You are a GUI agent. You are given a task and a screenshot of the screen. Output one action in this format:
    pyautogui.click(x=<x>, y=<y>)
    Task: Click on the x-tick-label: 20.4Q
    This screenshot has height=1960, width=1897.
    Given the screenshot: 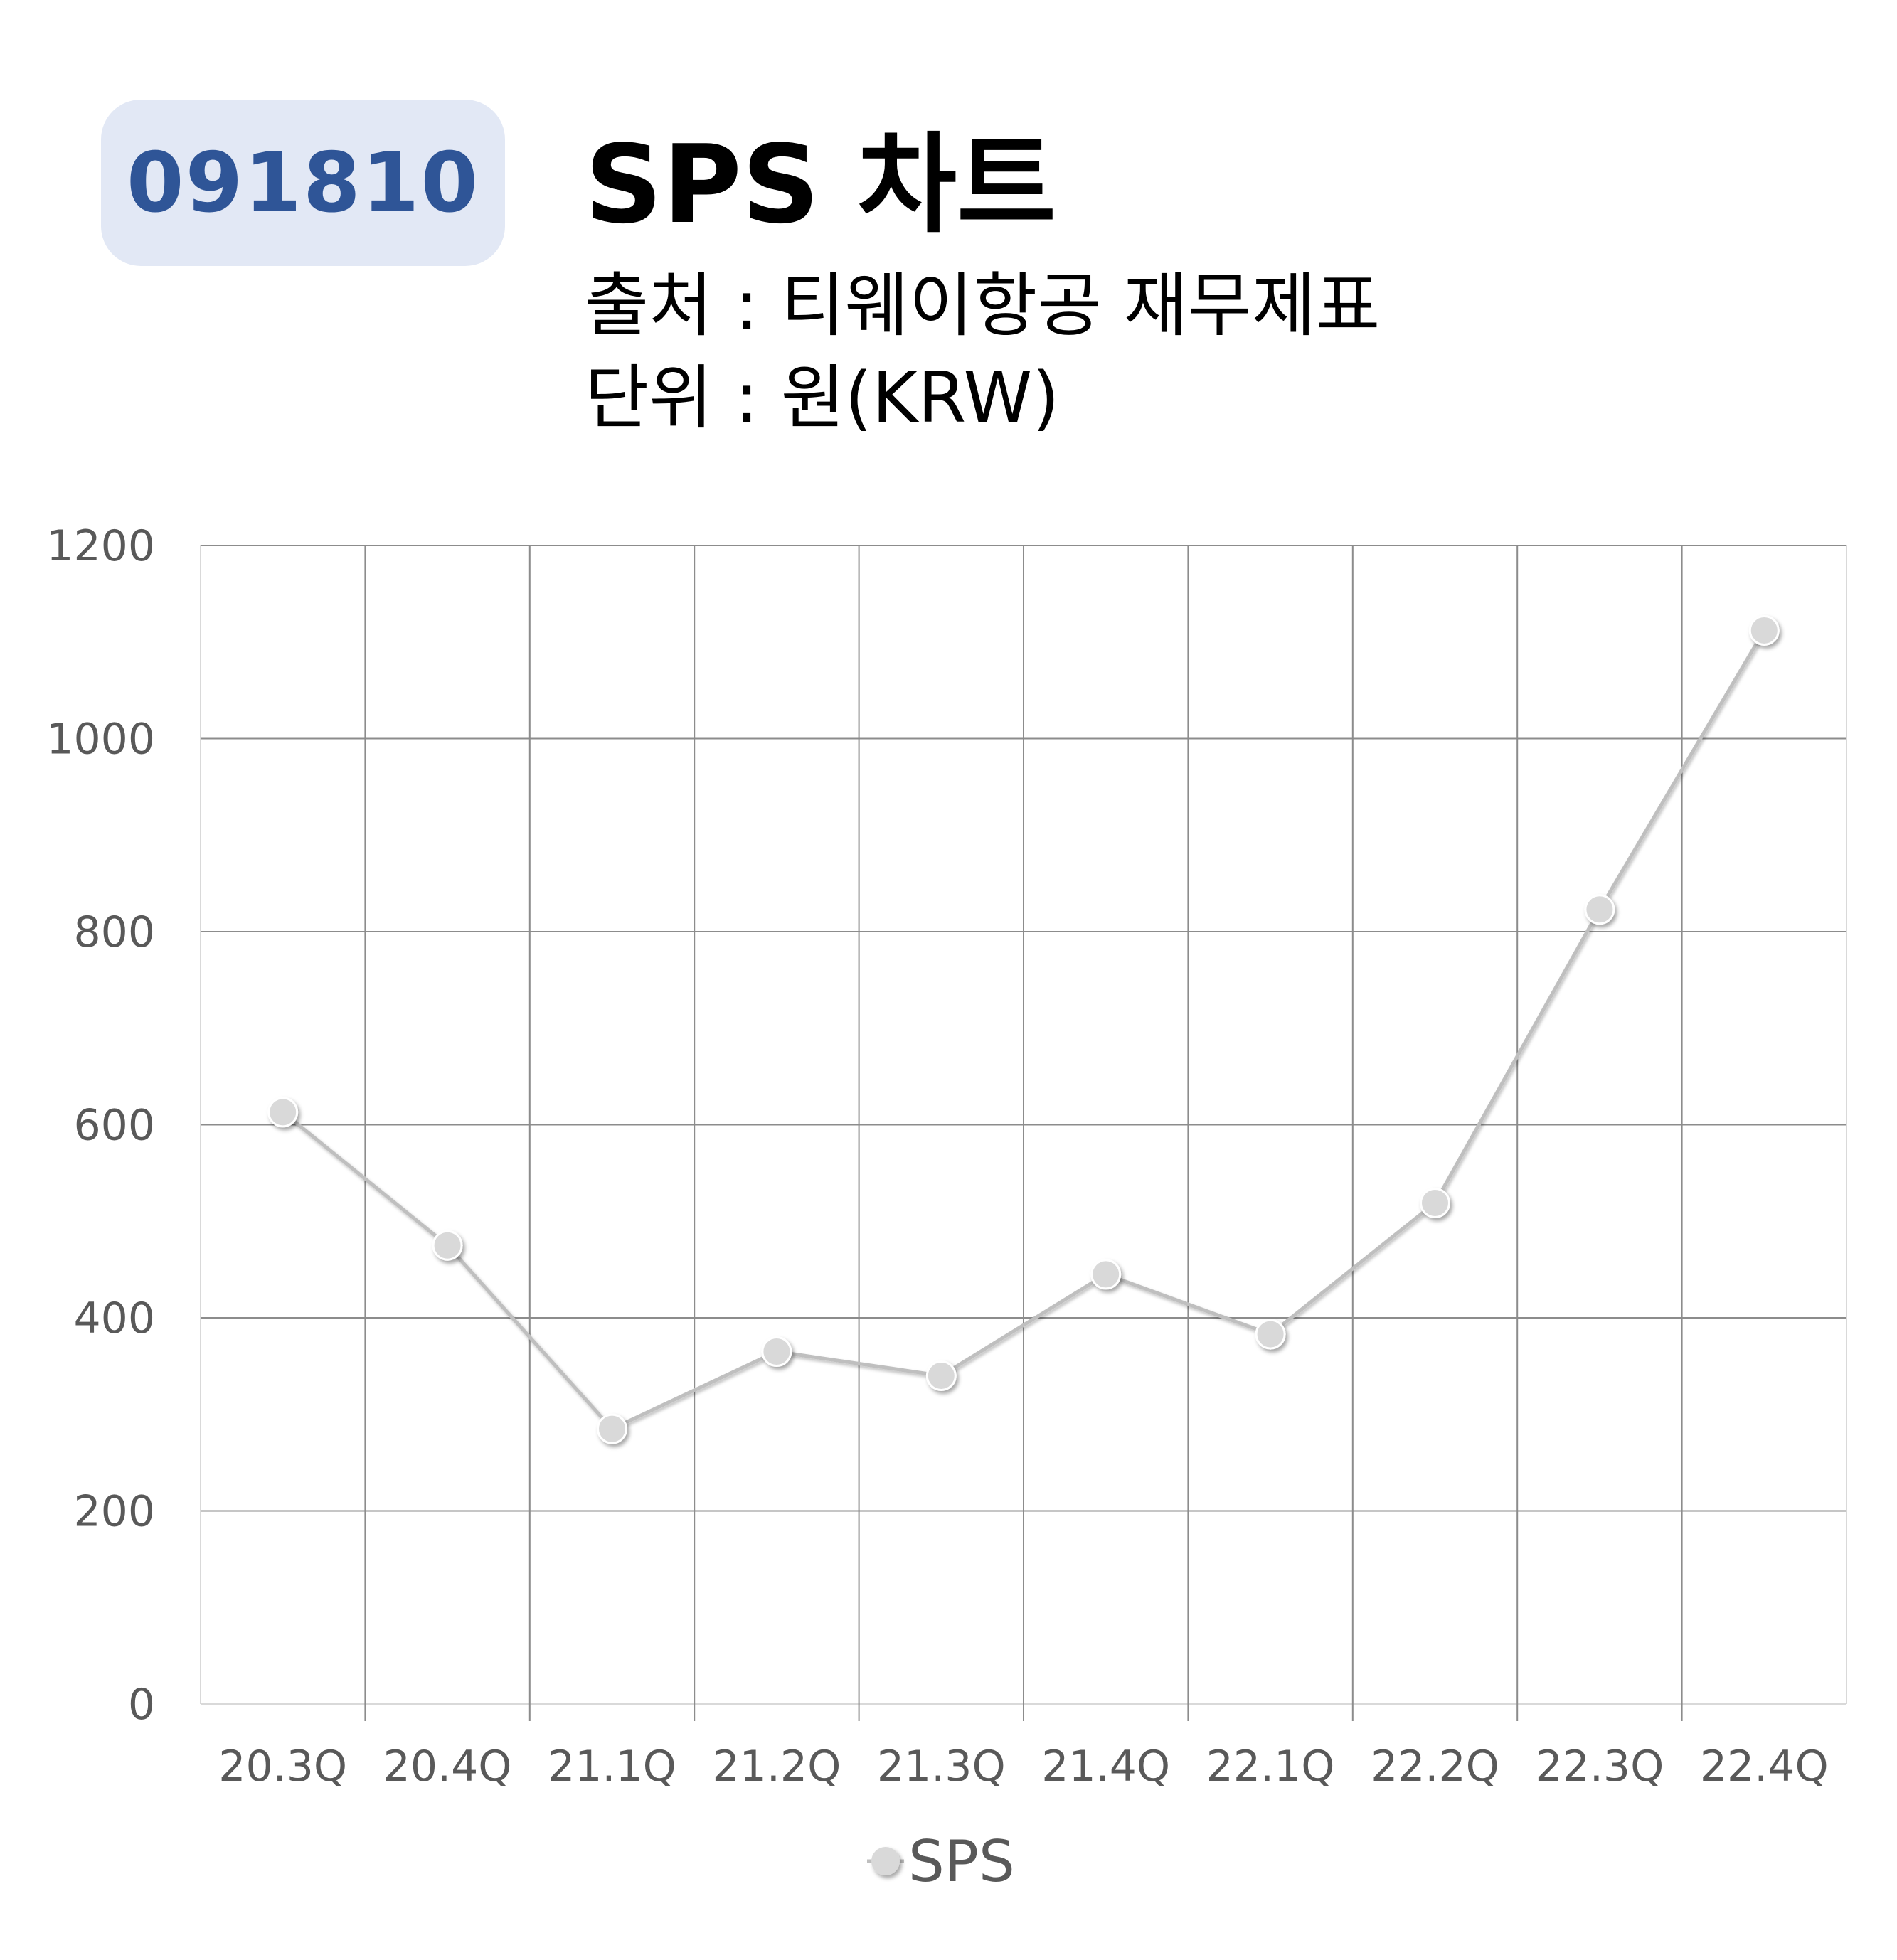 What is the action you would take?
    pyautogui.click(x=448, y=1766)
    